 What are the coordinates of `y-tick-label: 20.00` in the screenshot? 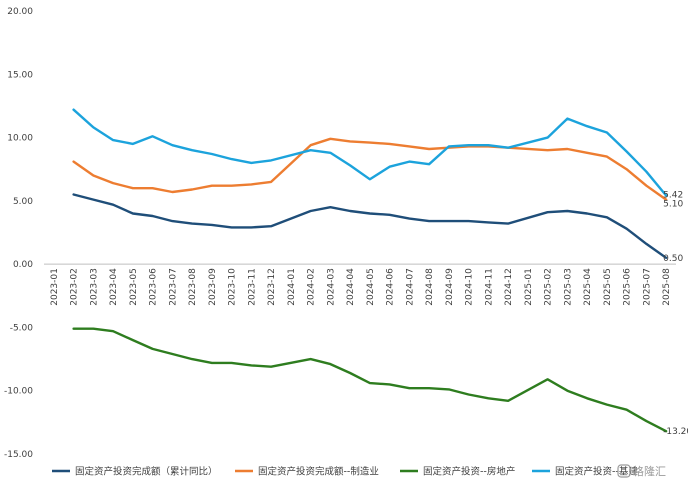 It's located at (20, 12).